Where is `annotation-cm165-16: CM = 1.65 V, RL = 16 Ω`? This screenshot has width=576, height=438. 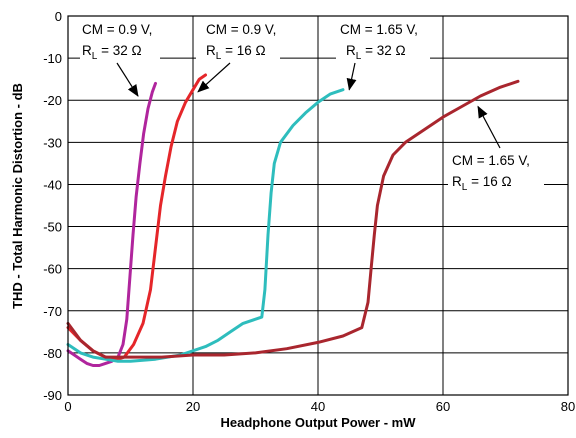 annotation-cm165-16: CM = 1.65 V, RL = 16 Ω is located at coordinates (496, 149).